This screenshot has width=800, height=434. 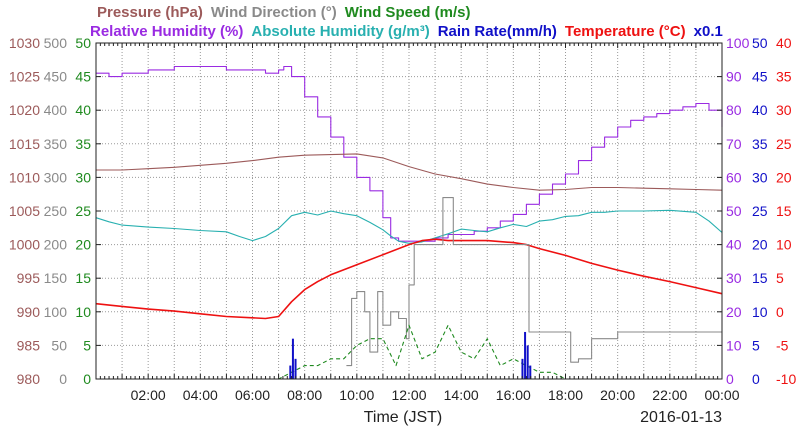 What do you see at coordinates (760, 144) in the screenshot?
I see `y-tick-label-rain_rate: 35` at bounding box center [760, 144].